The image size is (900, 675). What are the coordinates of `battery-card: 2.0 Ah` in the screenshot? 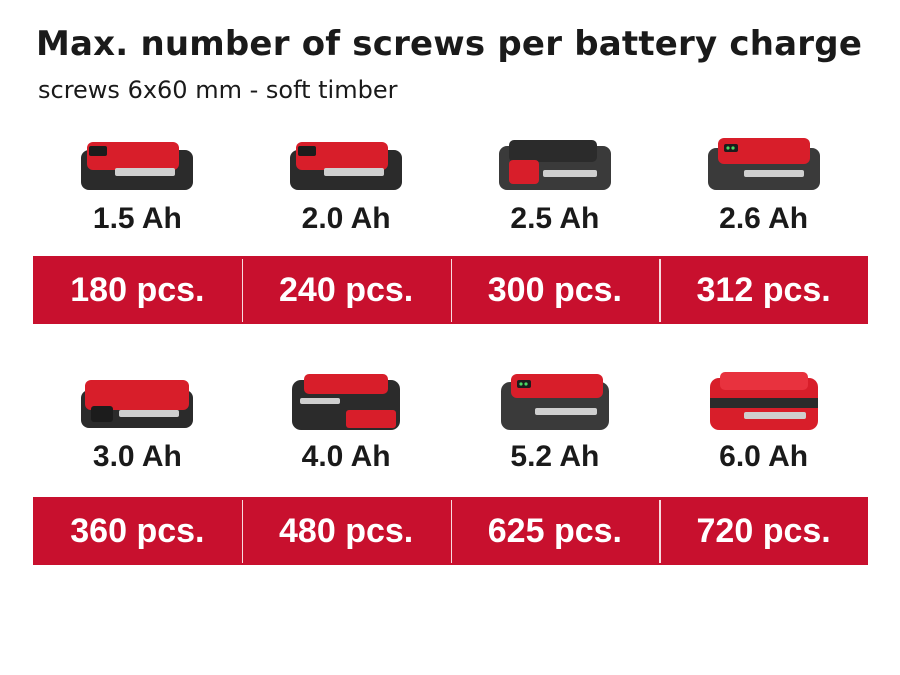 It's located at (346, 184).